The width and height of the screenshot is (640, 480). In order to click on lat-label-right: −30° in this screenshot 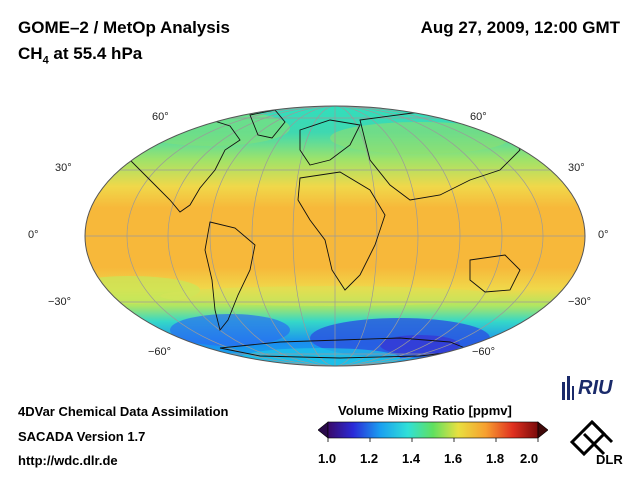, I will do `click(580, 302)`.